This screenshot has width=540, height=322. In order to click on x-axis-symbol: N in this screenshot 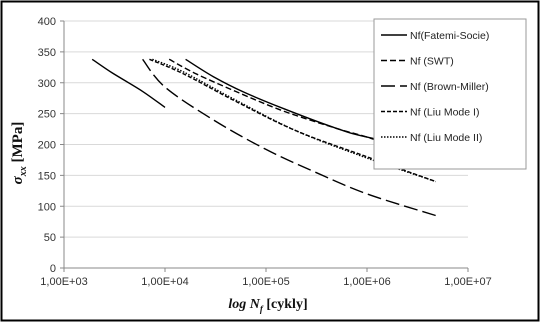, I will do `click(255, 304)`.